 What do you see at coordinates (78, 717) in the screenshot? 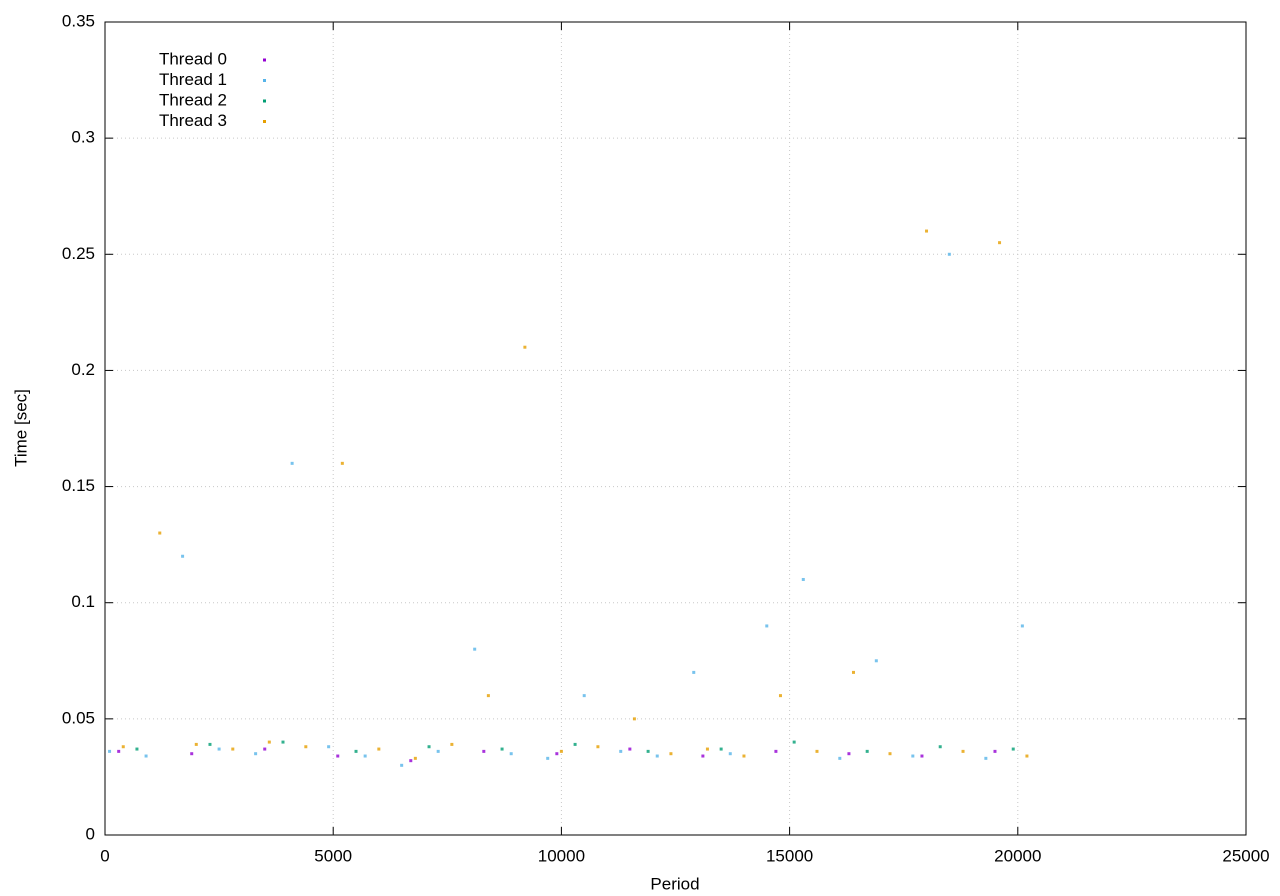
I see `y-tick-label: 0.05` at bounding box center [78, 717].